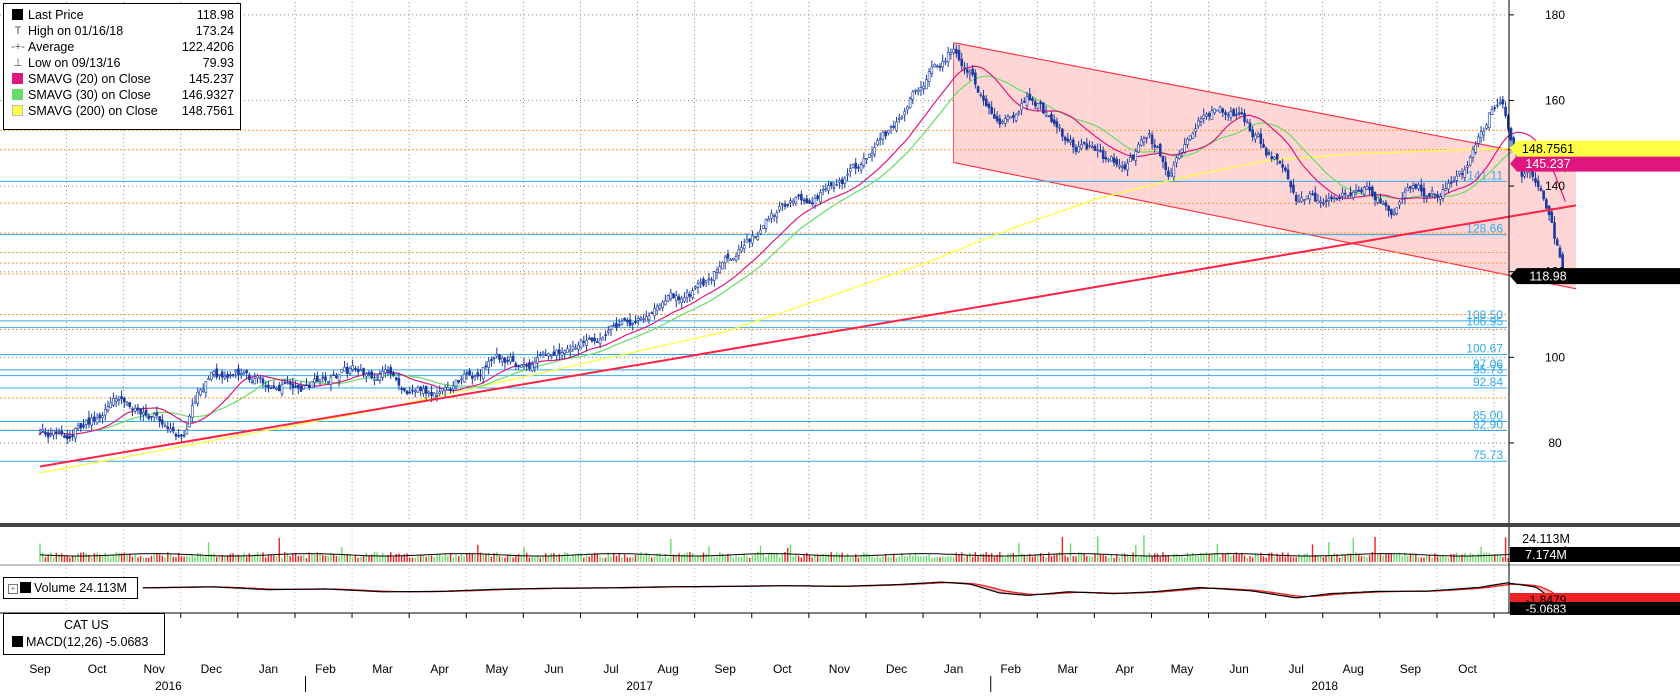 Image resolution: width=1680 pixels, height=699 pixels. What do you see at coordinates (13, 589) in the screenshot?
I see `expand-icon: +` at bounding box center [13, 589].